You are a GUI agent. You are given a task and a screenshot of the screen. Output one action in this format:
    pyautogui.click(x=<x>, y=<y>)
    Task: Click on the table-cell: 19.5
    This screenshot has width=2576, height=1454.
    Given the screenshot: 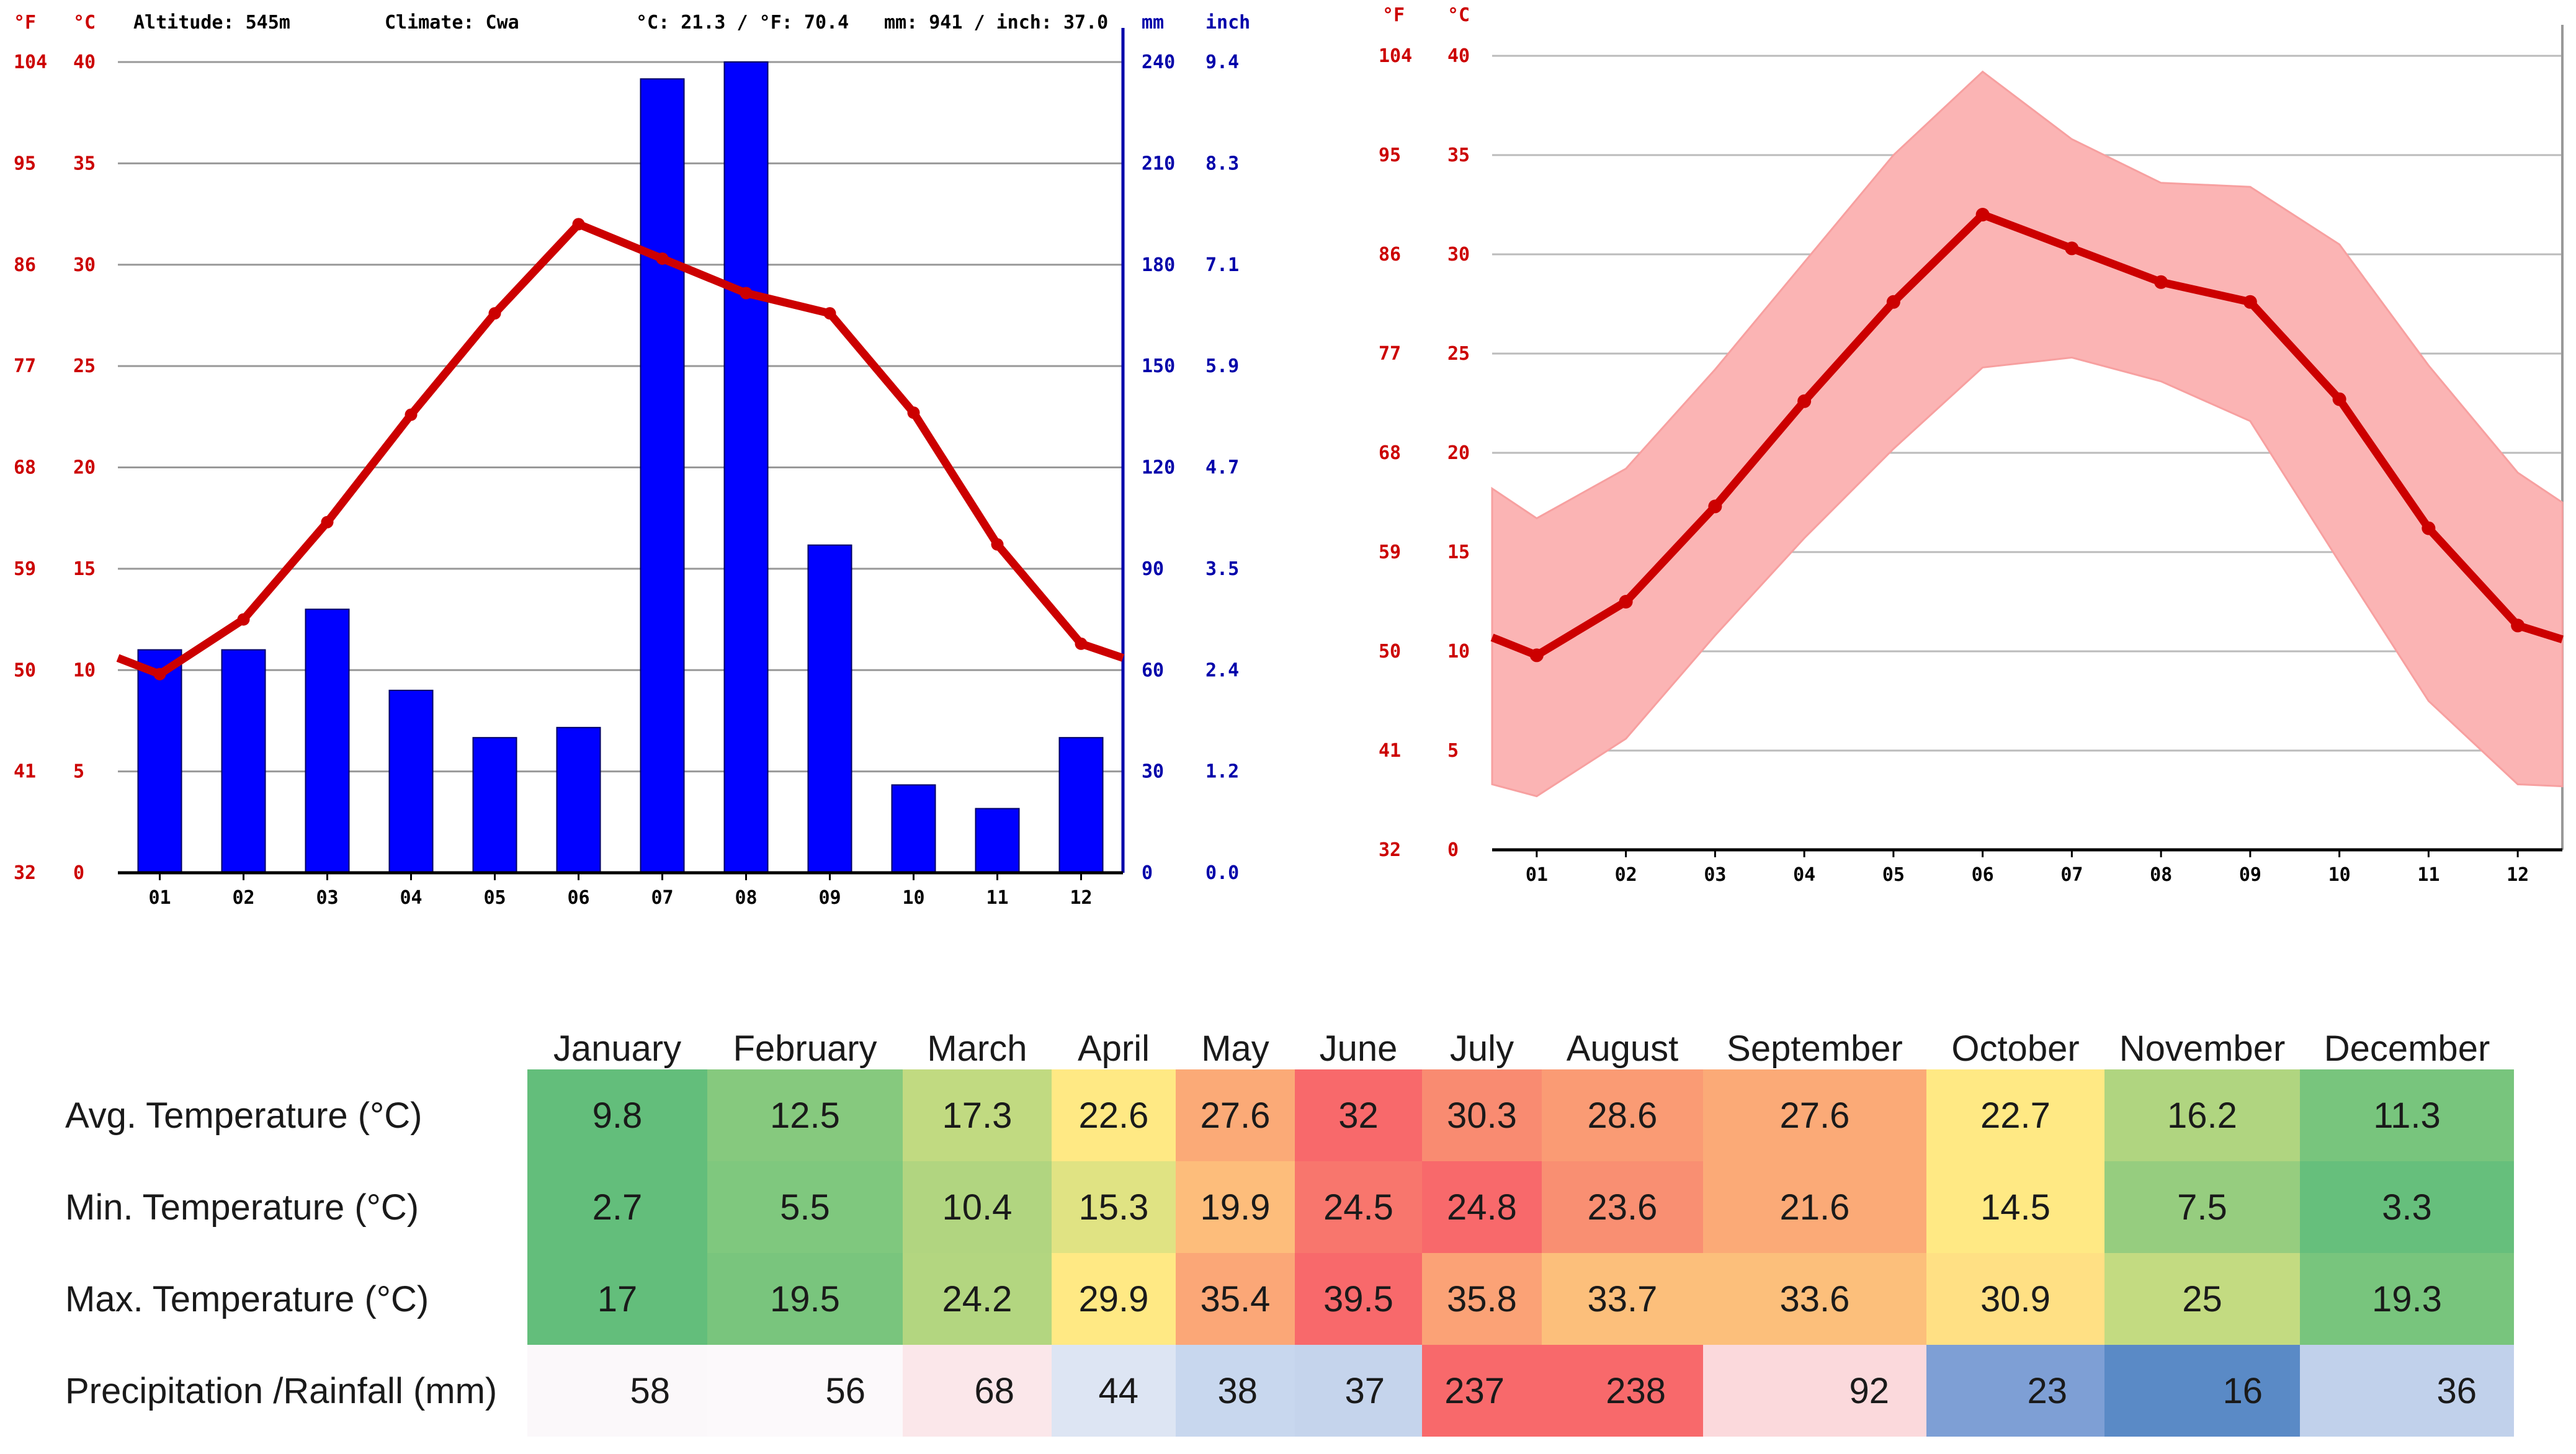 What is the action you would take?
    pyautogui.click(x=805, y=1299)
    